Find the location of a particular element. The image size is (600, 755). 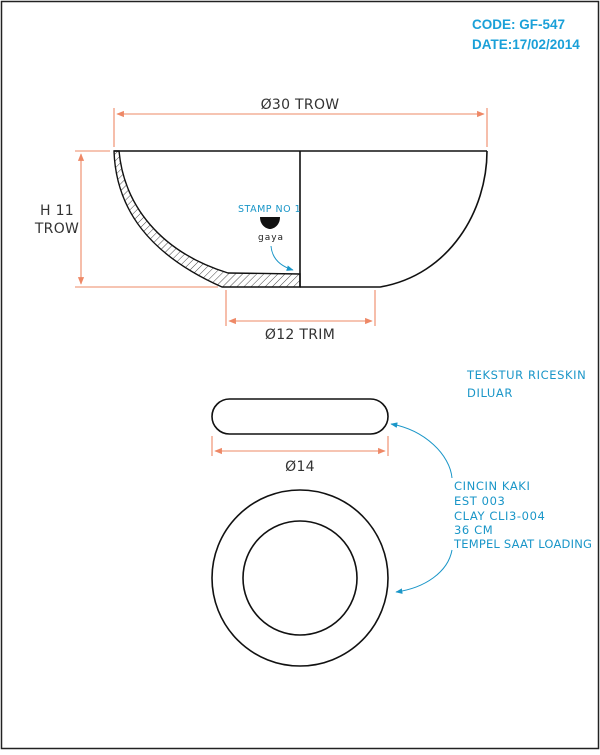

foot-ring-side-view is located at coordinates (300, 416).